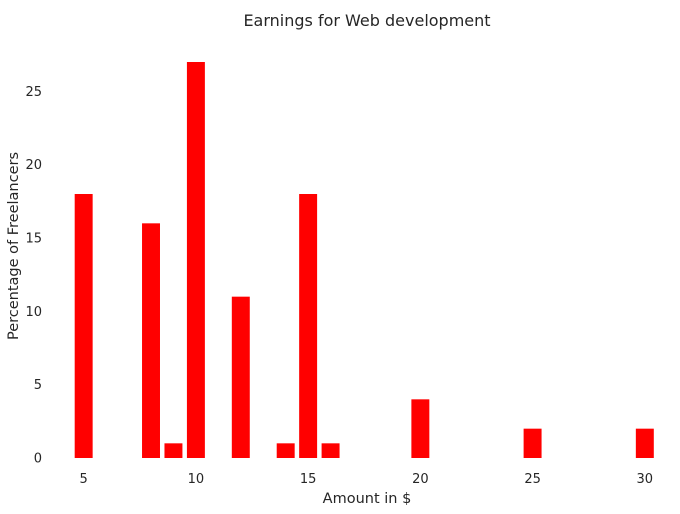 Image resolution: width=680 pixels, height=514 pixels. I want to click on chart-title: Earnings for Web development, so click(366, 20).